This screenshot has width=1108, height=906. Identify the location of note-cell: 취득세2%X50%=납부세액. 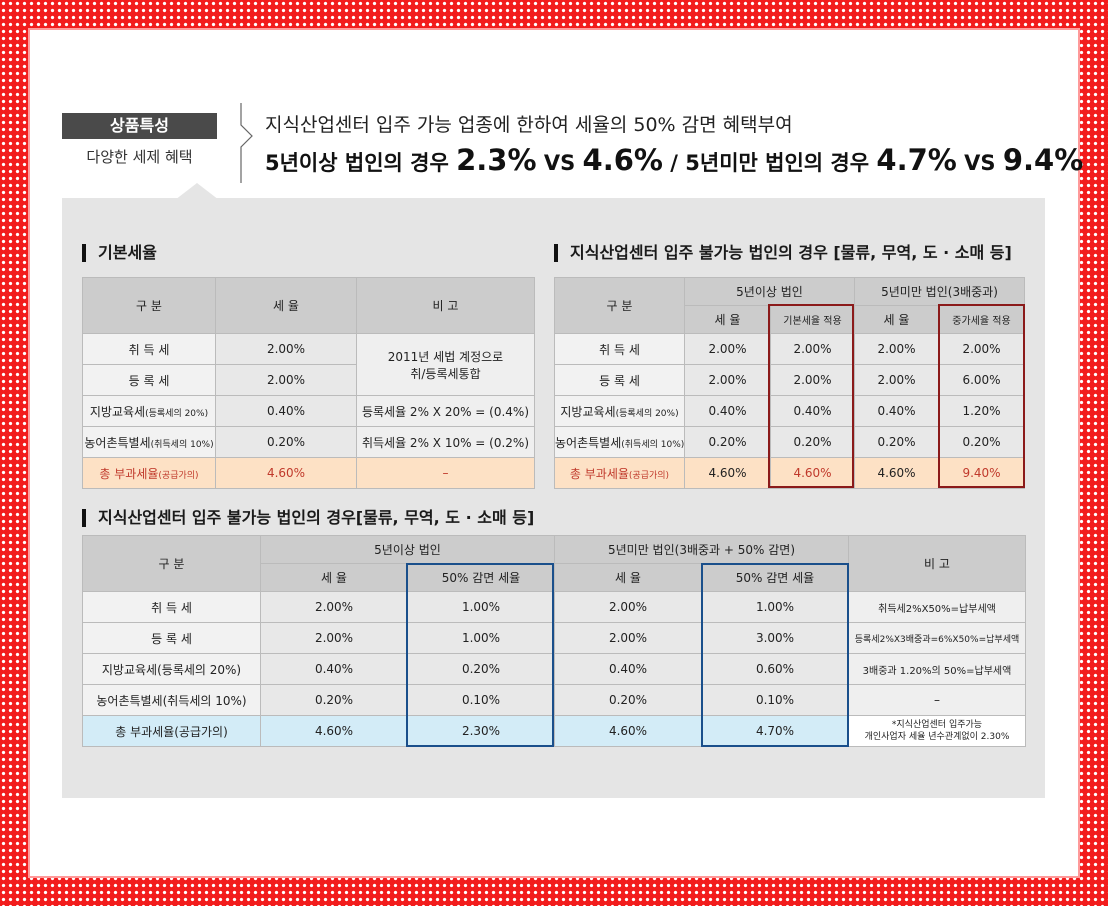
(937, 607).